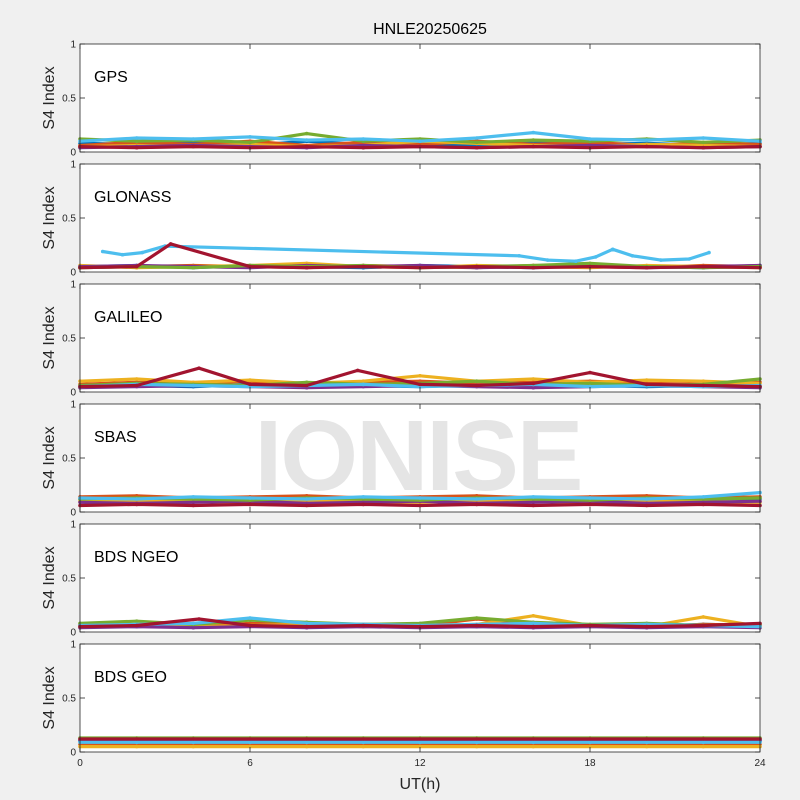 Image resolution: width=800 pixels, height=800 pixels. I want to click on y-axis-label: S4 Index, so click(49, 697).